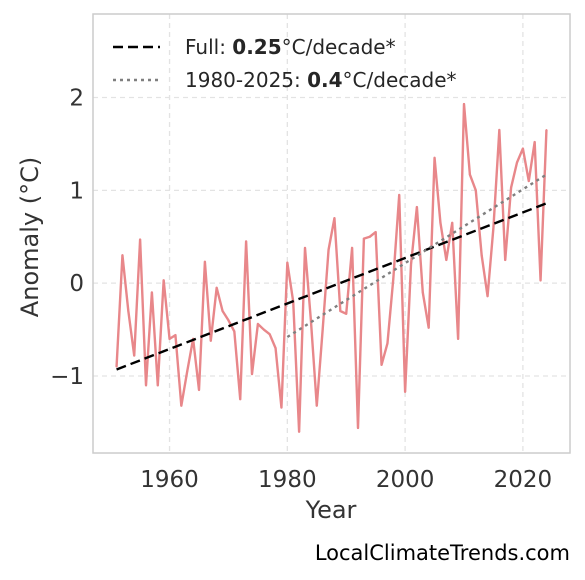  What do you see at coordinates (287, 480) in the screenshot?
I see `x-tick-label: 1980` at bounding box center [287, 480].